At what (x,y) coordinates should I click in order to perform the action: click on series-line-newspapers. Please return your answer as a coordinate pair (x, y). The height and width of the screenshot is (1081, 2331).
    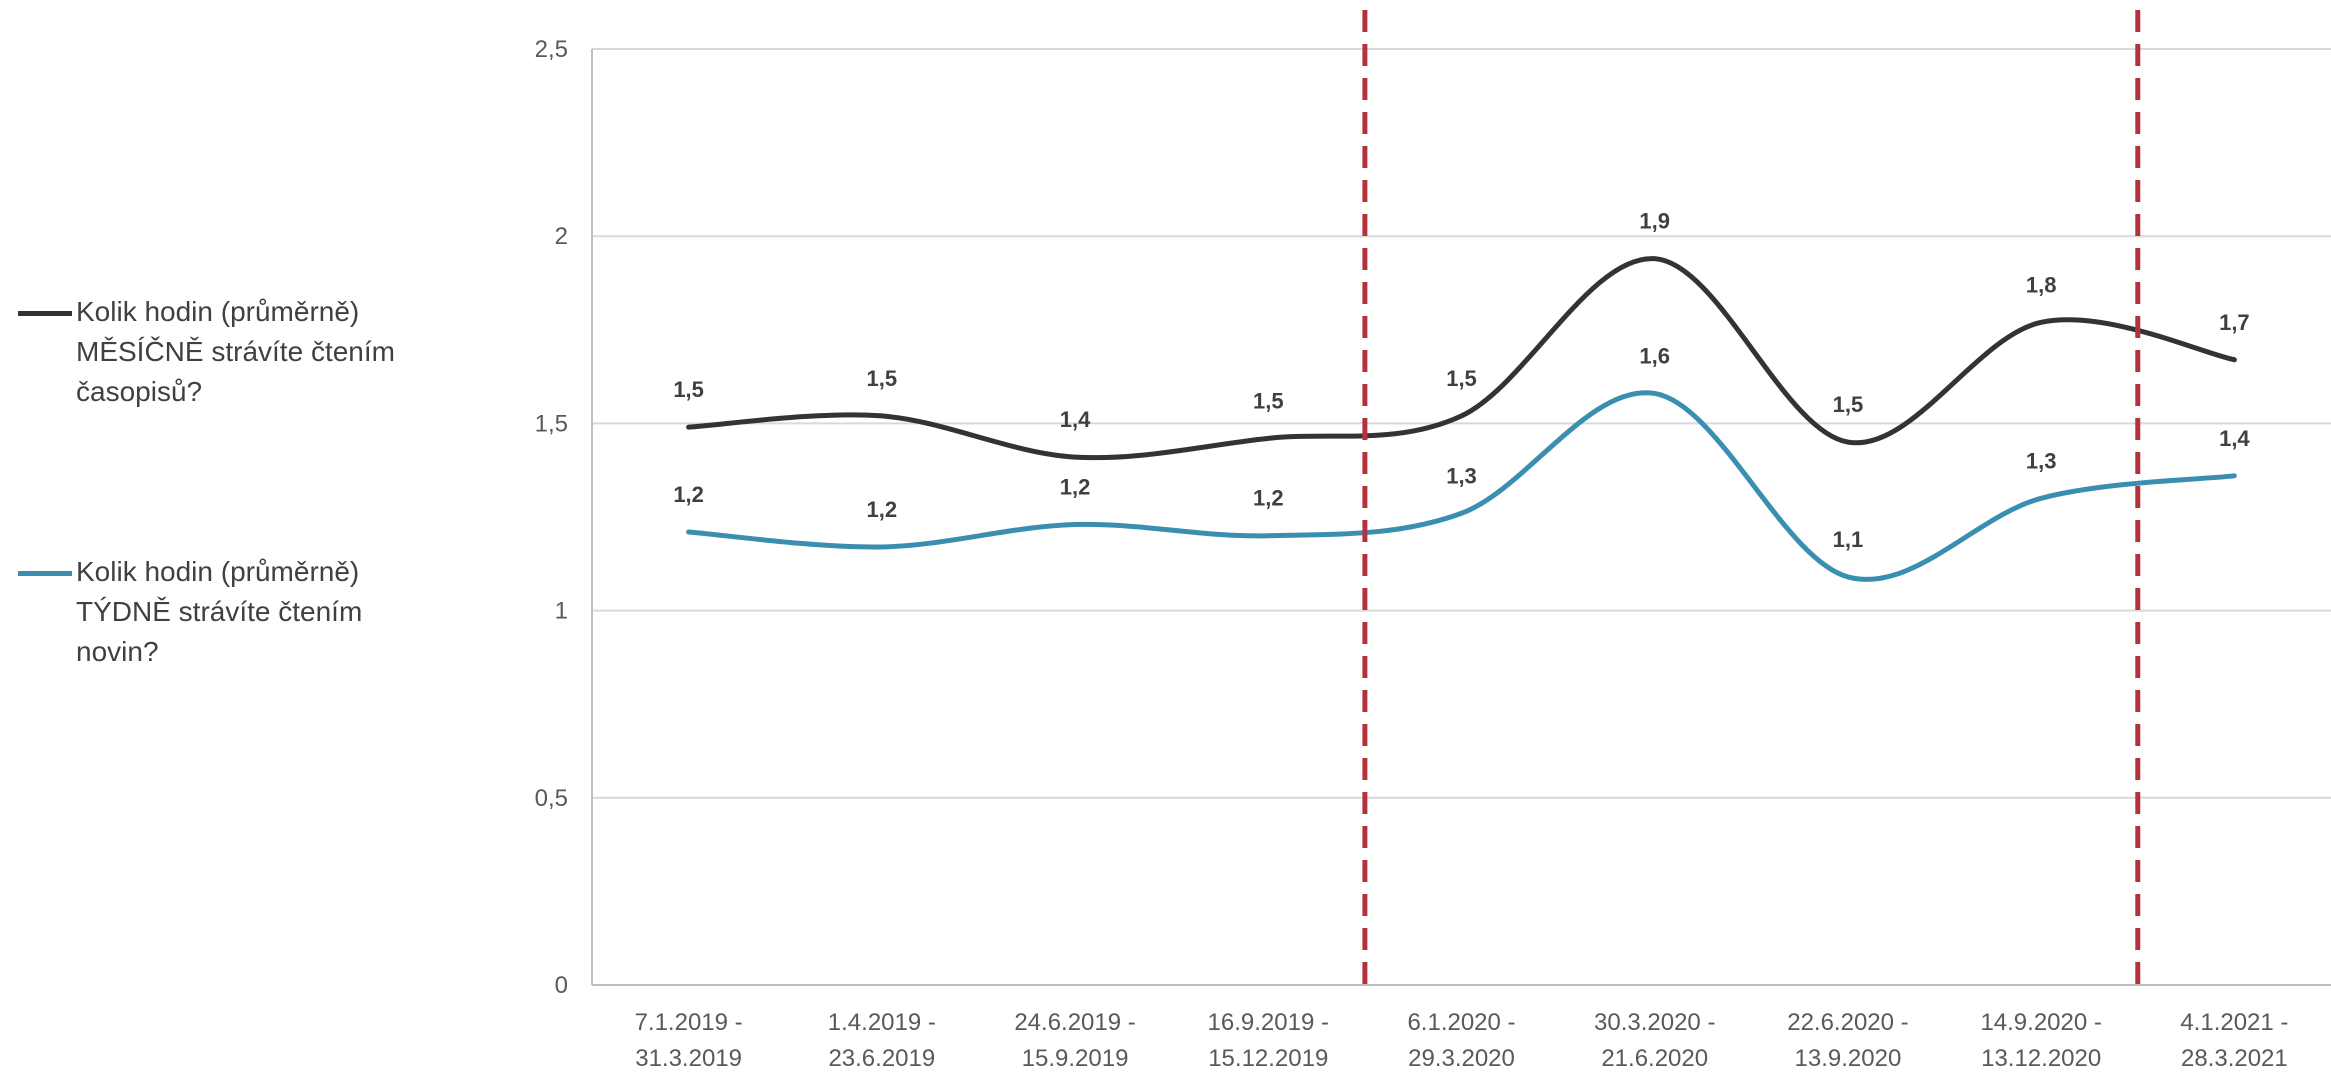
    Looking at the image, I should click on (1461, 486).